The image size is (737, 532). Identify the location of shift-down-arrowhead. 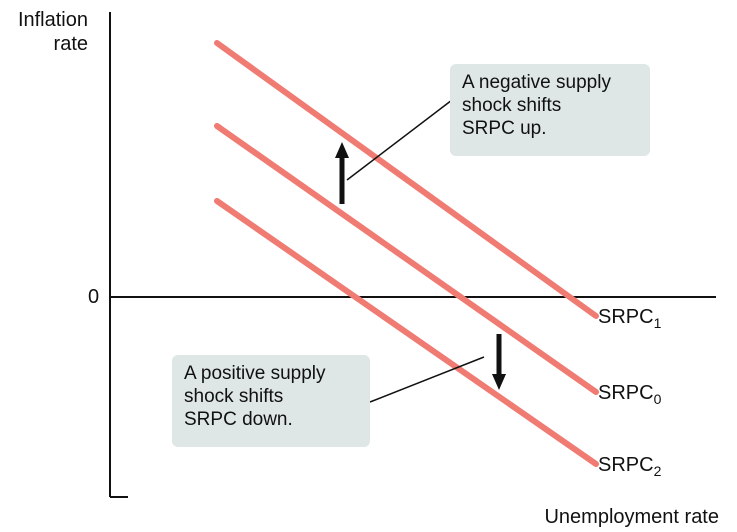
(499, 382).